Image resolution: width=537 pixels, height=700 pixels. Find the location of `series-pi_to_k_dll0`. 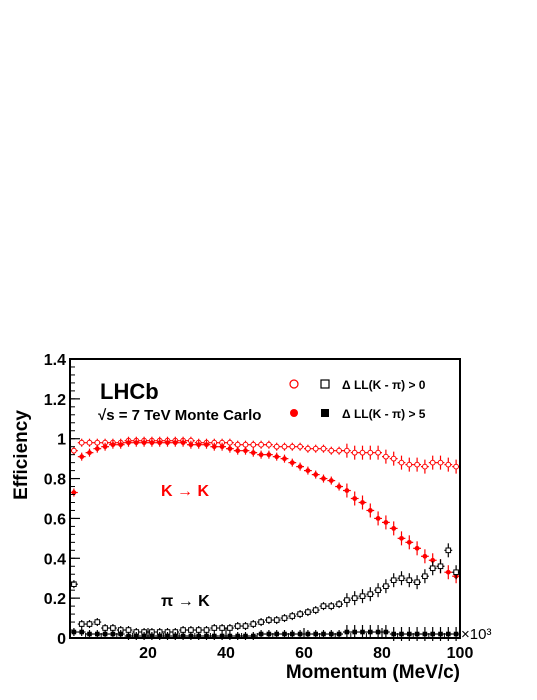

series-pi_to_k_dll0 is located at coordinates (265, 590).